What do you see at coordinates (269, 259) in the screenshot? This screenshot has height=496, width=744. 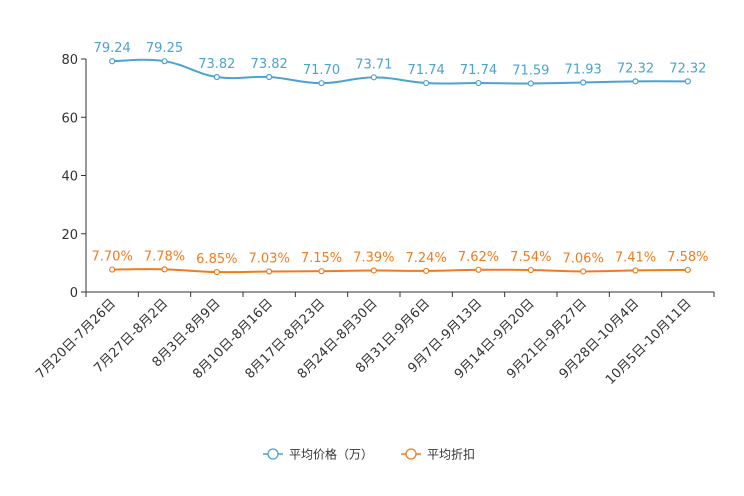 I see `data-label: 7.03%` at bounding box center [269, 259].